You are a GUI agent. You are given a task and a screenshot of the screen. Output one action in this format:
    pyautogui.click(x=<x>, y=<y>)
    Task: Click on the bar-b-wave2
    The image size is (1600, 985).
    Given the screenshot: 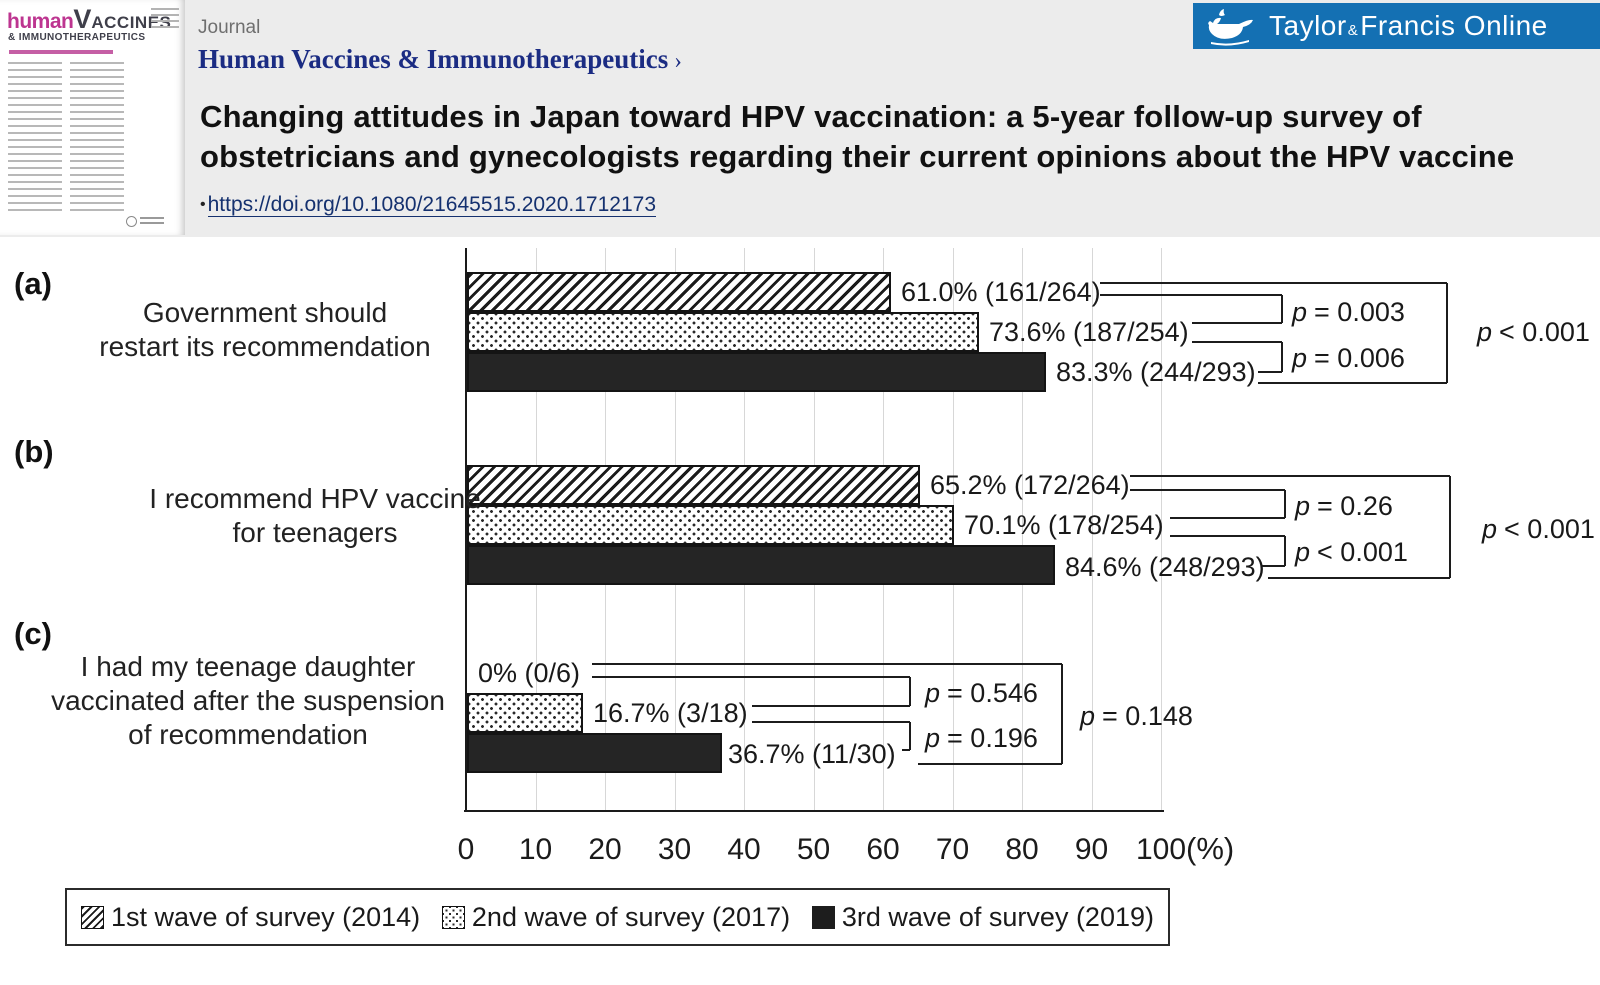 What is the action you would take?
    pyautogui.click(x=711, y=525)
    